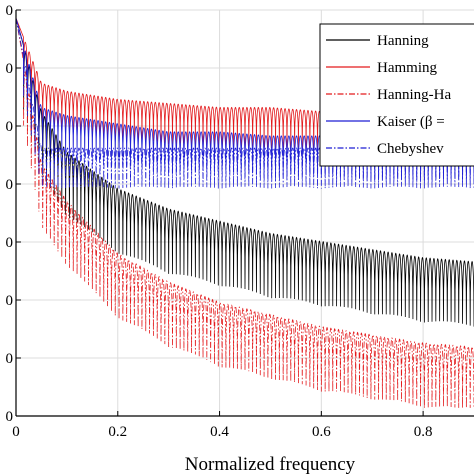 The width and height of the screenshot is (474, 474). I want to click on x-tick-label: 0, so click(16, 432).